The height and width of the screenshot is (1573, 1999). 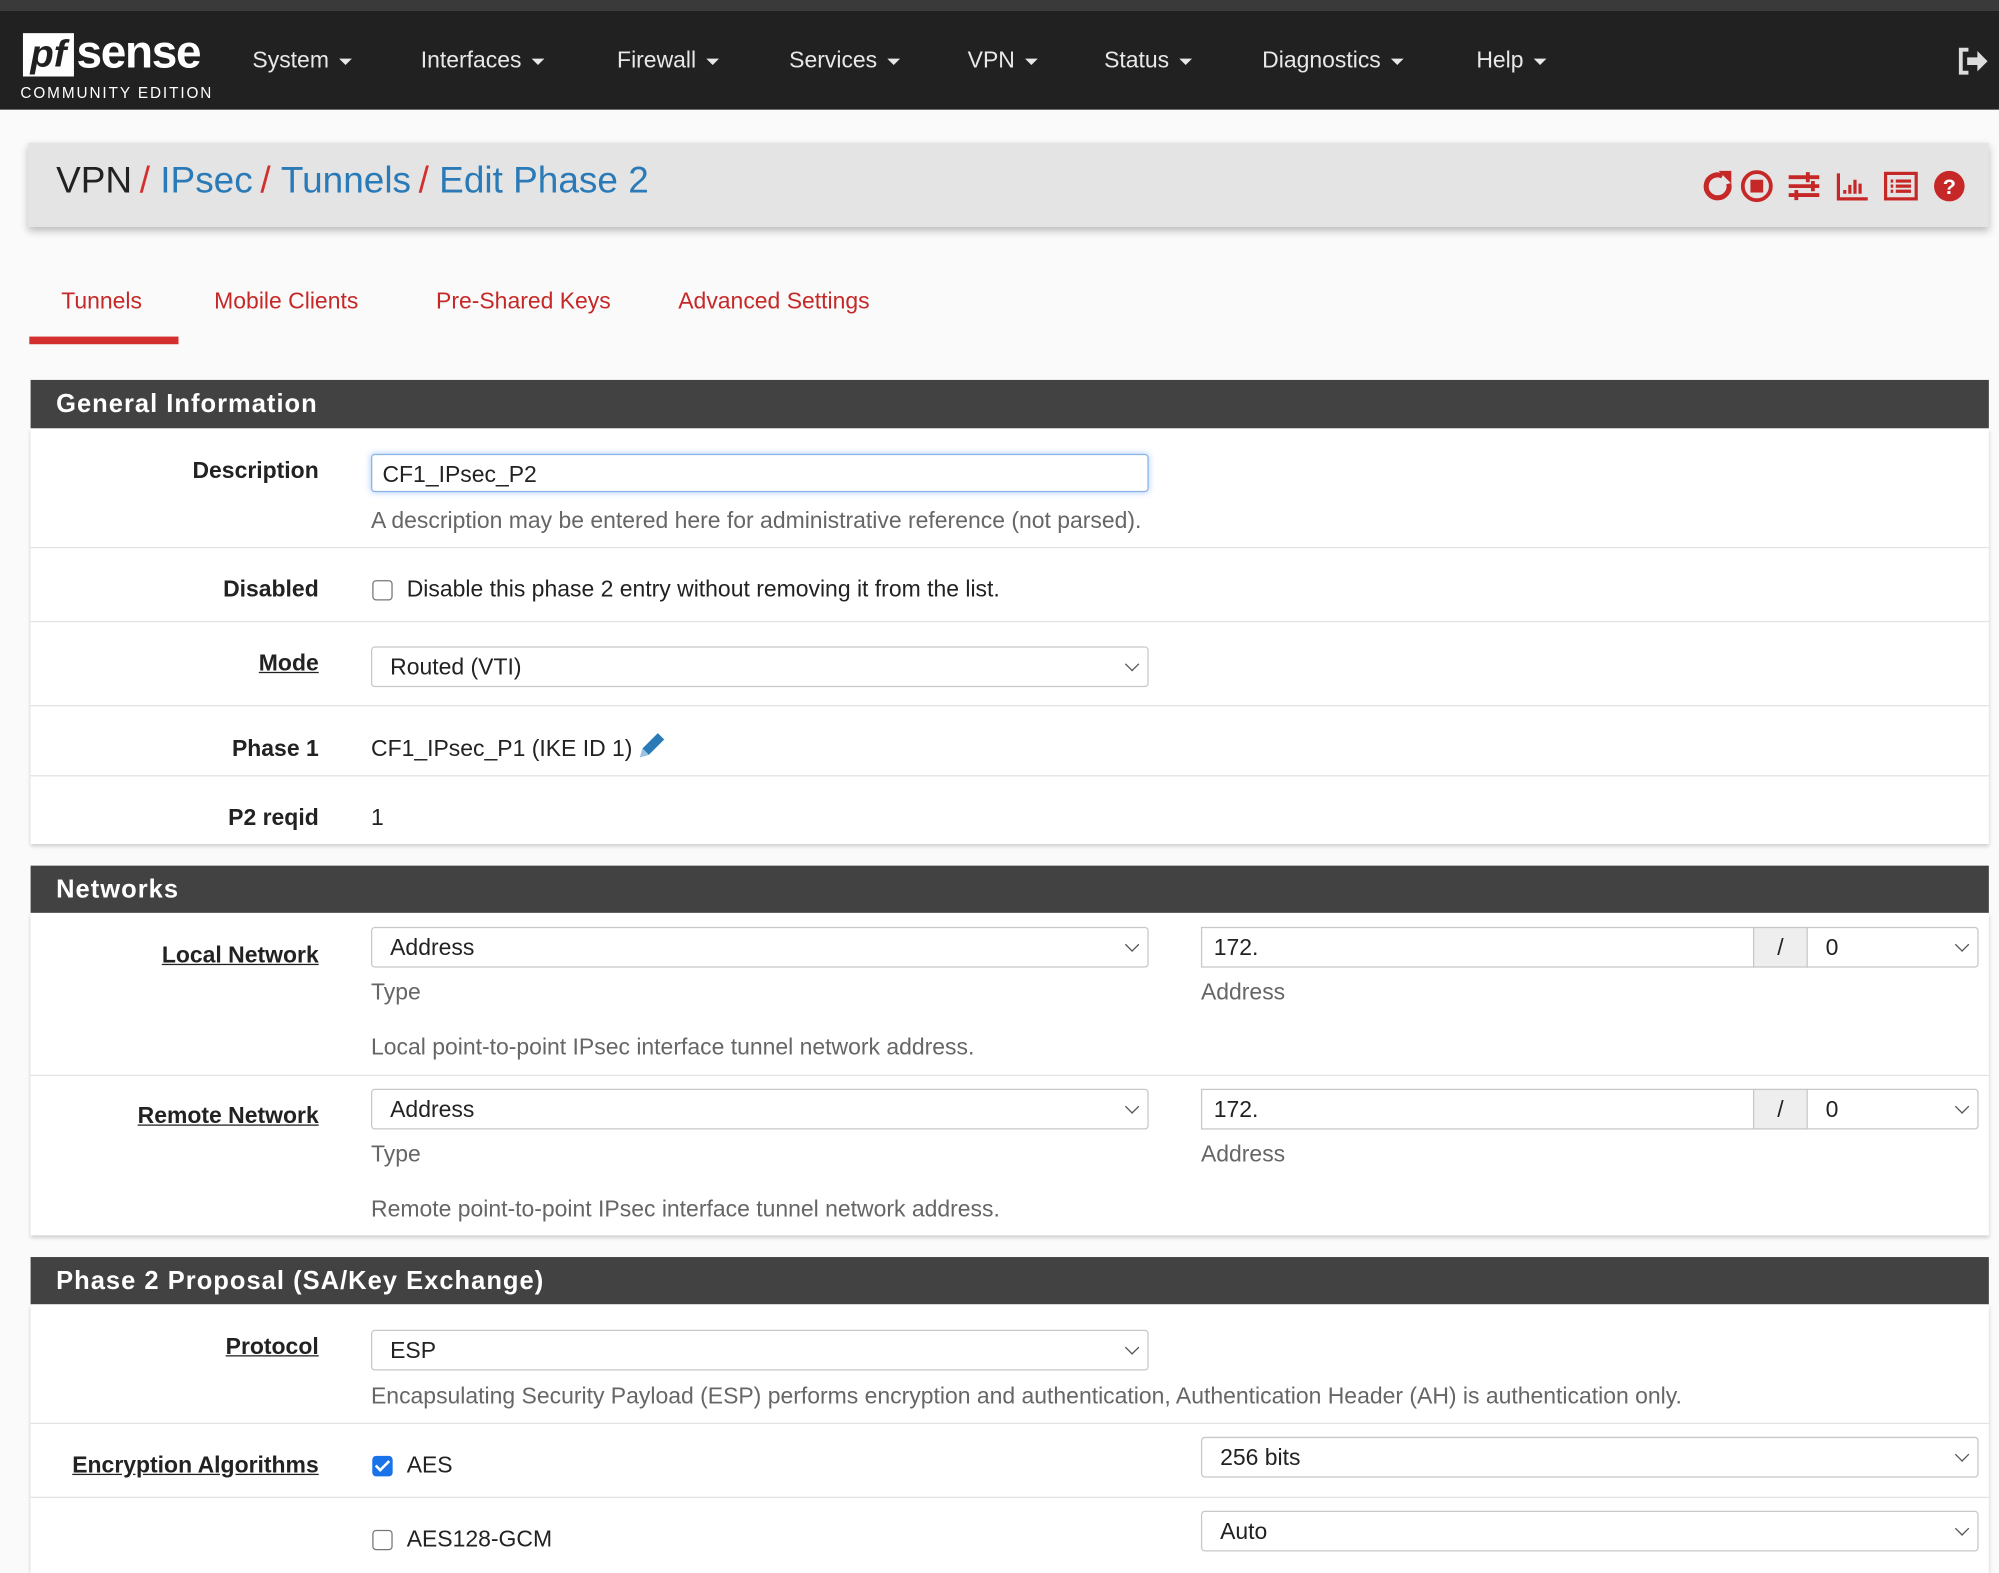 What do you see at coordinates (1333, 60) in the screenshot?
I see `nav-diagnostics: Diagnostics` at bounding box center [1333, 60].